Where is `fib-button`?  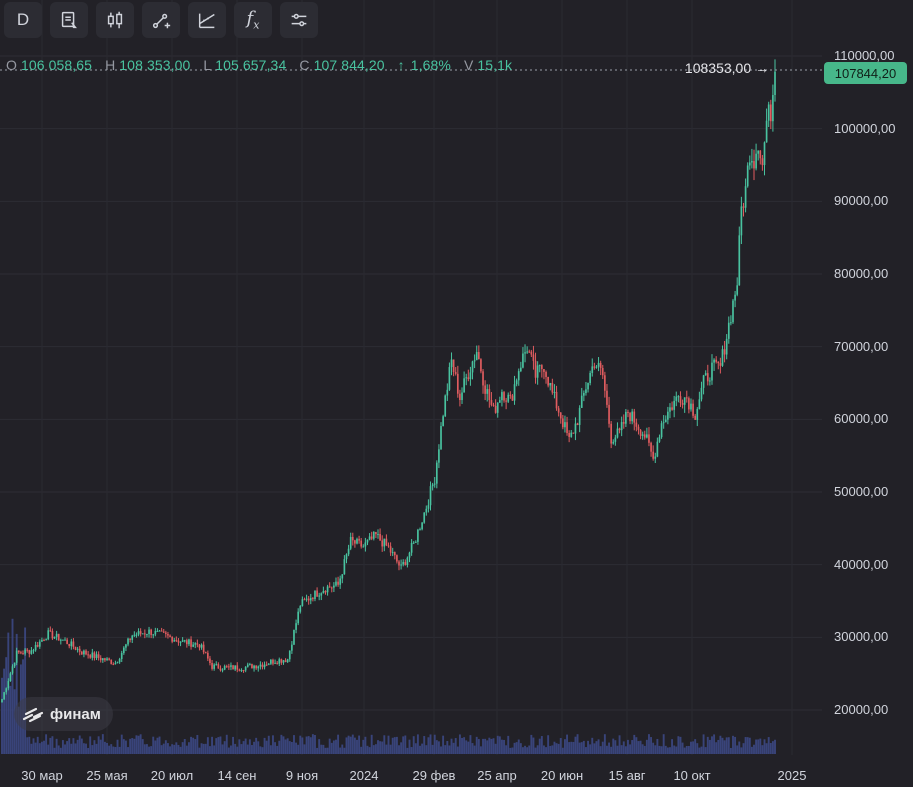
fib-button is located at coordinates (207, 20).